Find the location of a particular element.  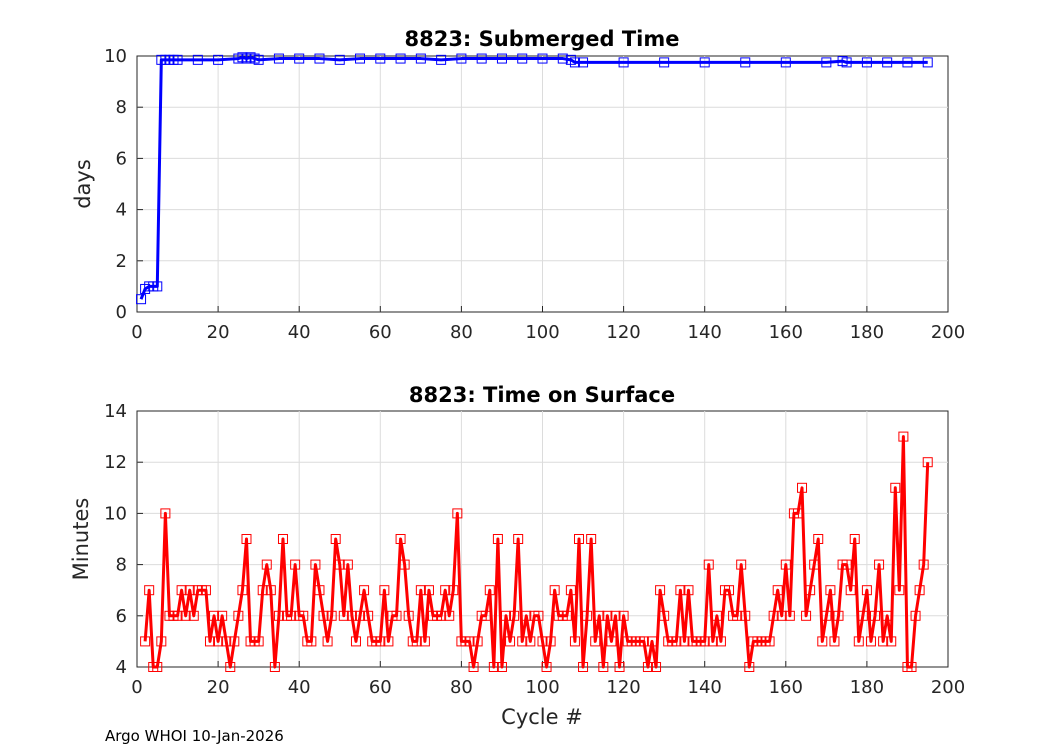

x-tick-label: 180 is located at coordinates (867, 687).